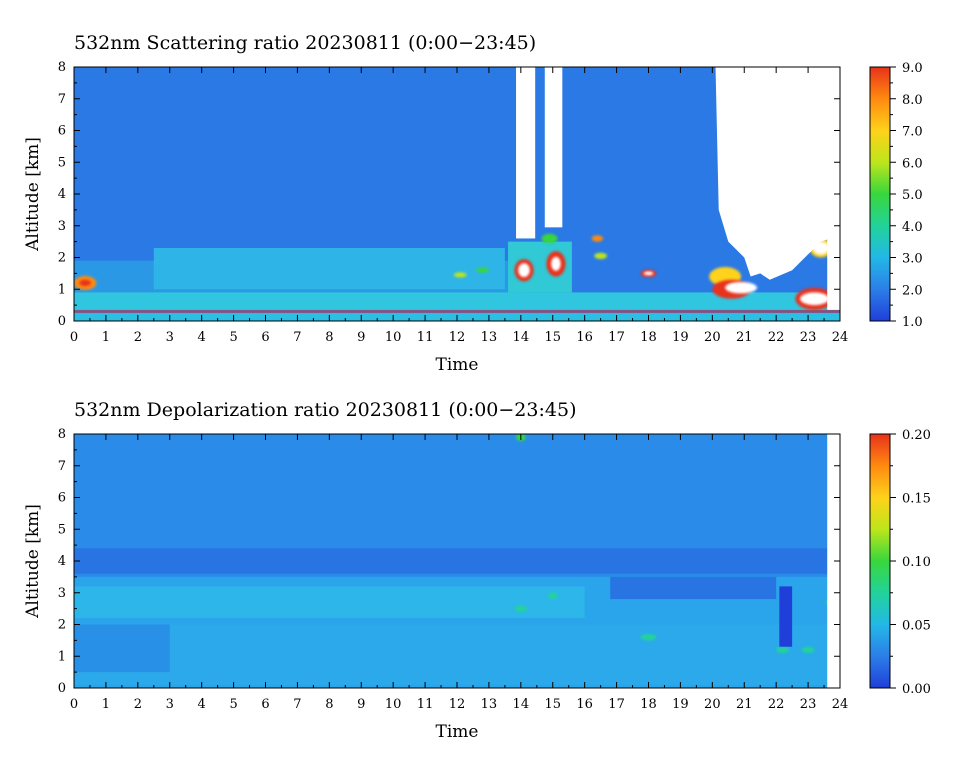  Describe the element at coordinates (489, 337) in the screenshot. I see `scattering-ratio-x-tick-label: 13` at that location.